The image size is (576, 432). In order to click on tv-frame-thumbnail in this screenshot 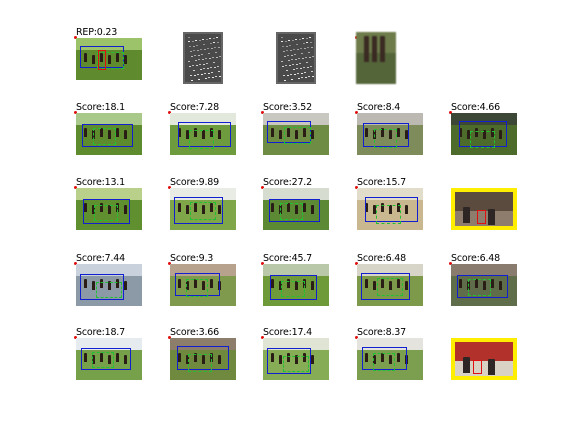, I will do `click(296, 58)`.